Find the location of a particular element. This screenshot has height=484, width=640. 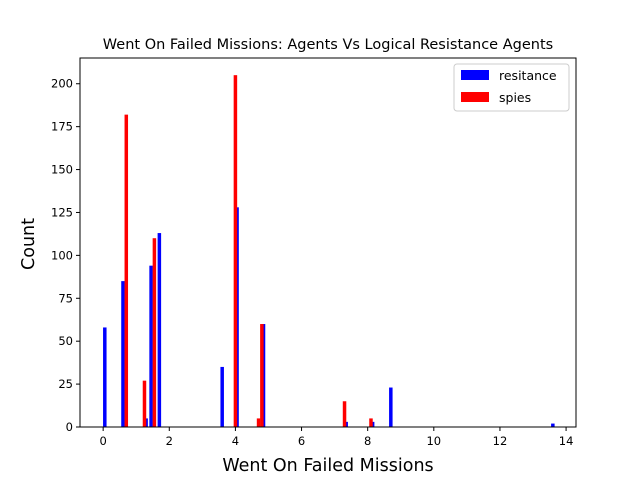

y-tick-label: 175 is located at coordinates (62, 127).